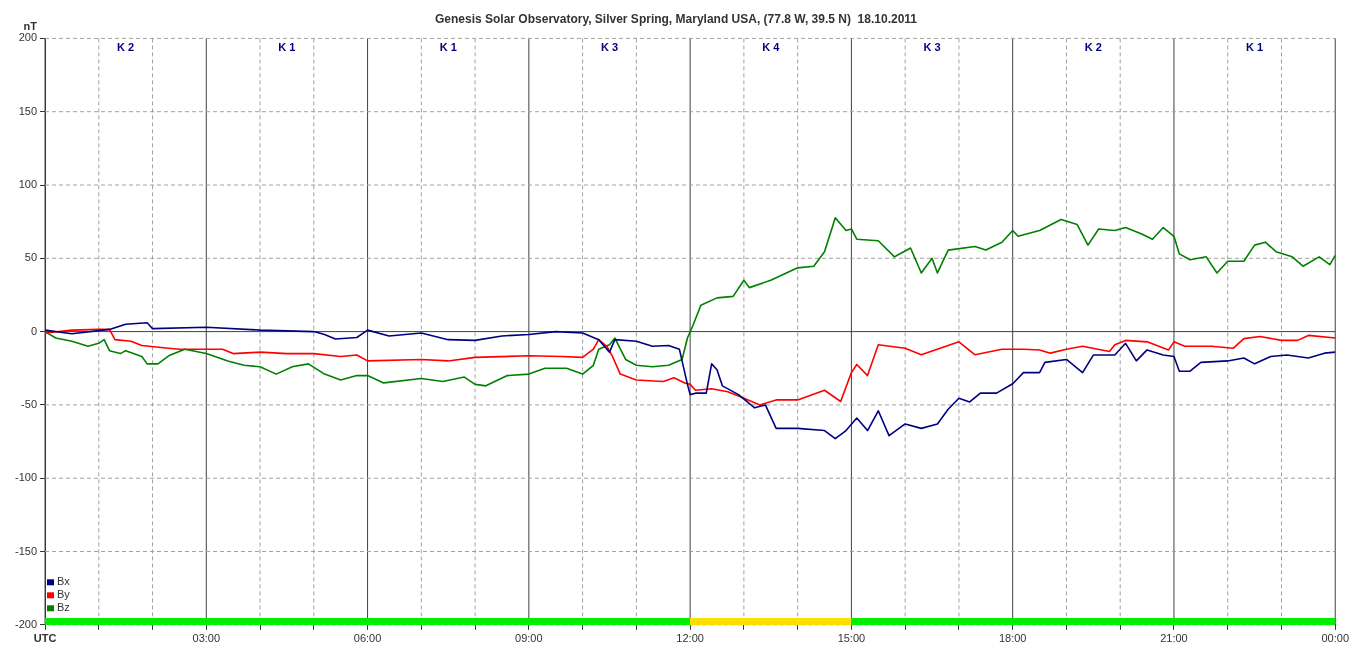 This screenshot has width=1360, height=657. What do you see at coordinates (64, 594) in the screenshot?
I see `legend-label: By` at bounding box center [64, 594].